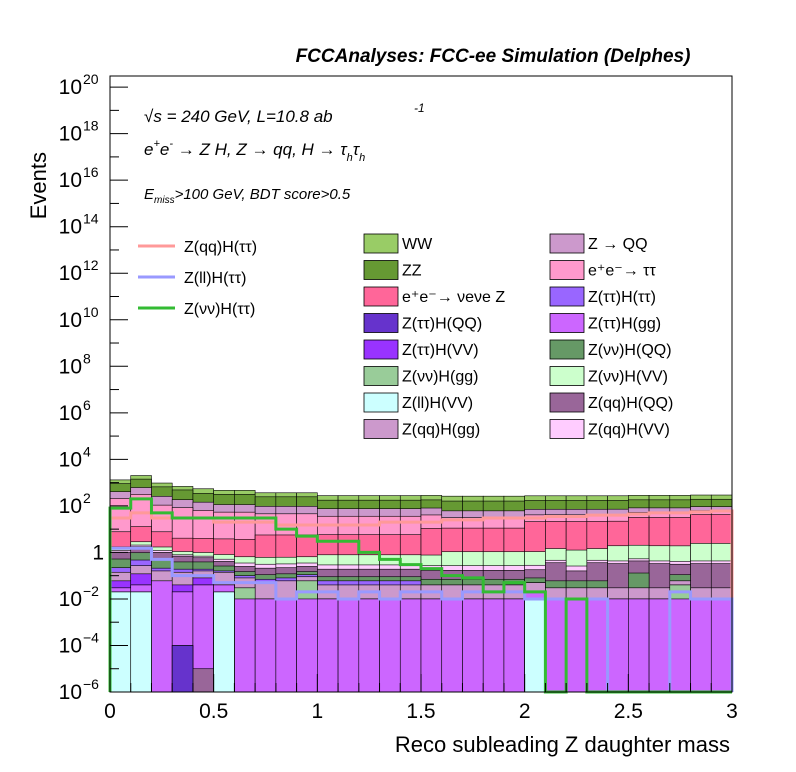  I want to click on legend-line-label: Z(qq)H(ττ), so click(220, 247).